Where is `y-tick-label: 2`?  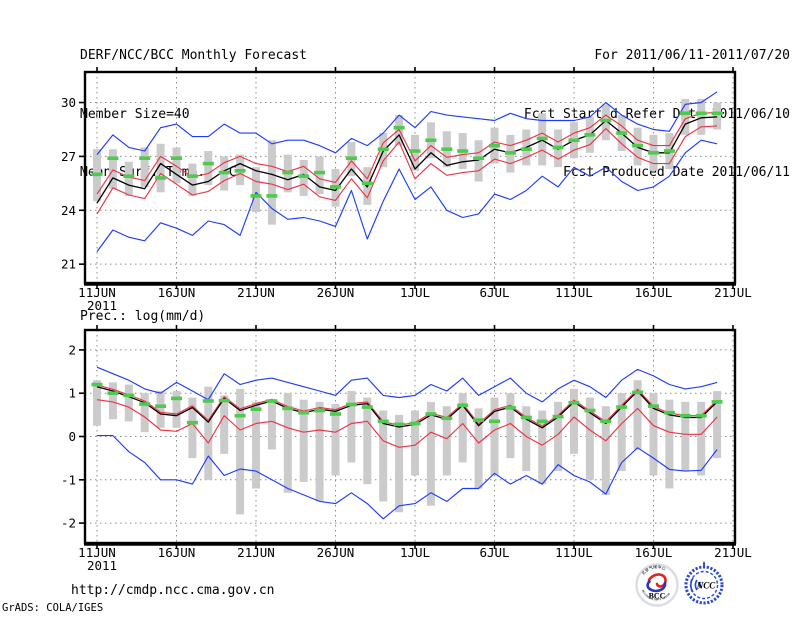
y-tick-label: 2 is located at coordinates (72, 349).